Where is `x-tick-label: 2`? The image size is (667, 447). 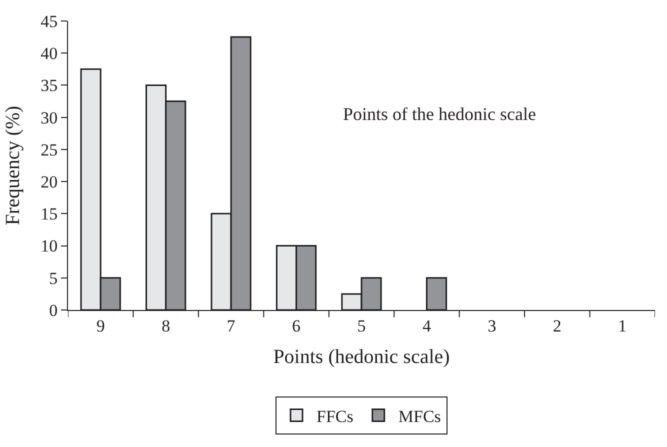 x-tick-label: 2 is located at coordinates (557, 326).